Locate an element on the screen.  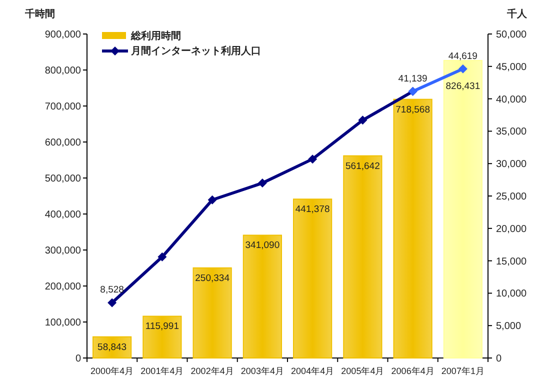
x-tick-label: 2005年4月 is located at coordinates (362, 371).